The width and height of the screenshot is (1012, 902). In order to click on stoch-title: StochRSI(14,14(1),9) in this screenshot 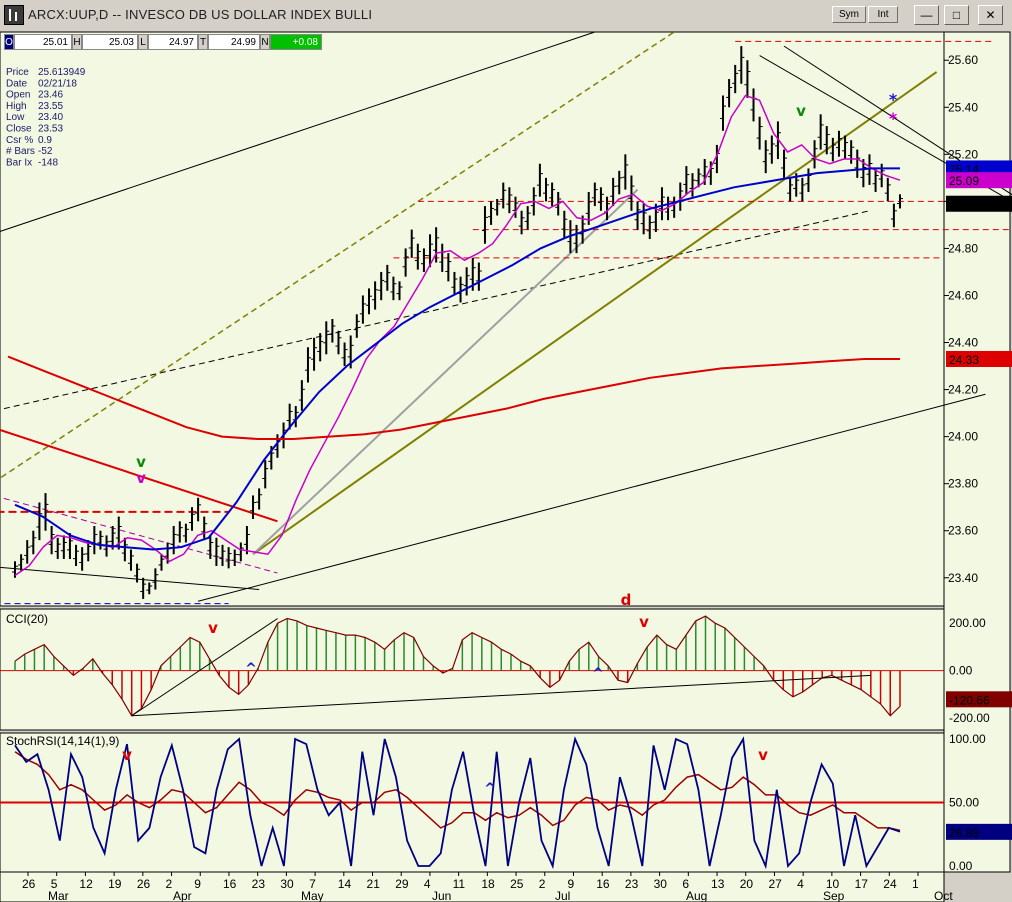, I will do `click(62, 741)`.